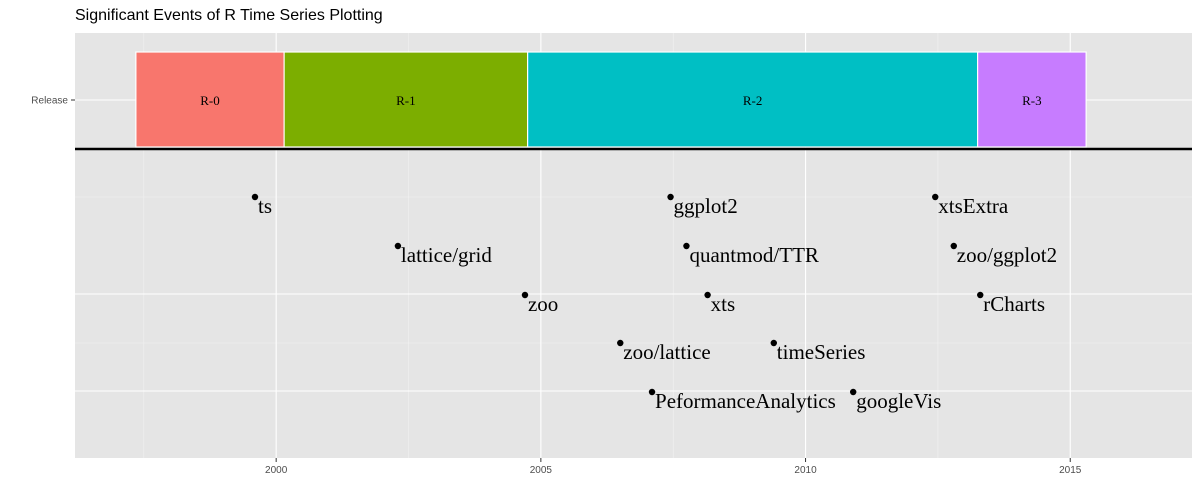 This screenshot has height=500, width=1200. I want to click on release-label: R-2, so click(753, 100).